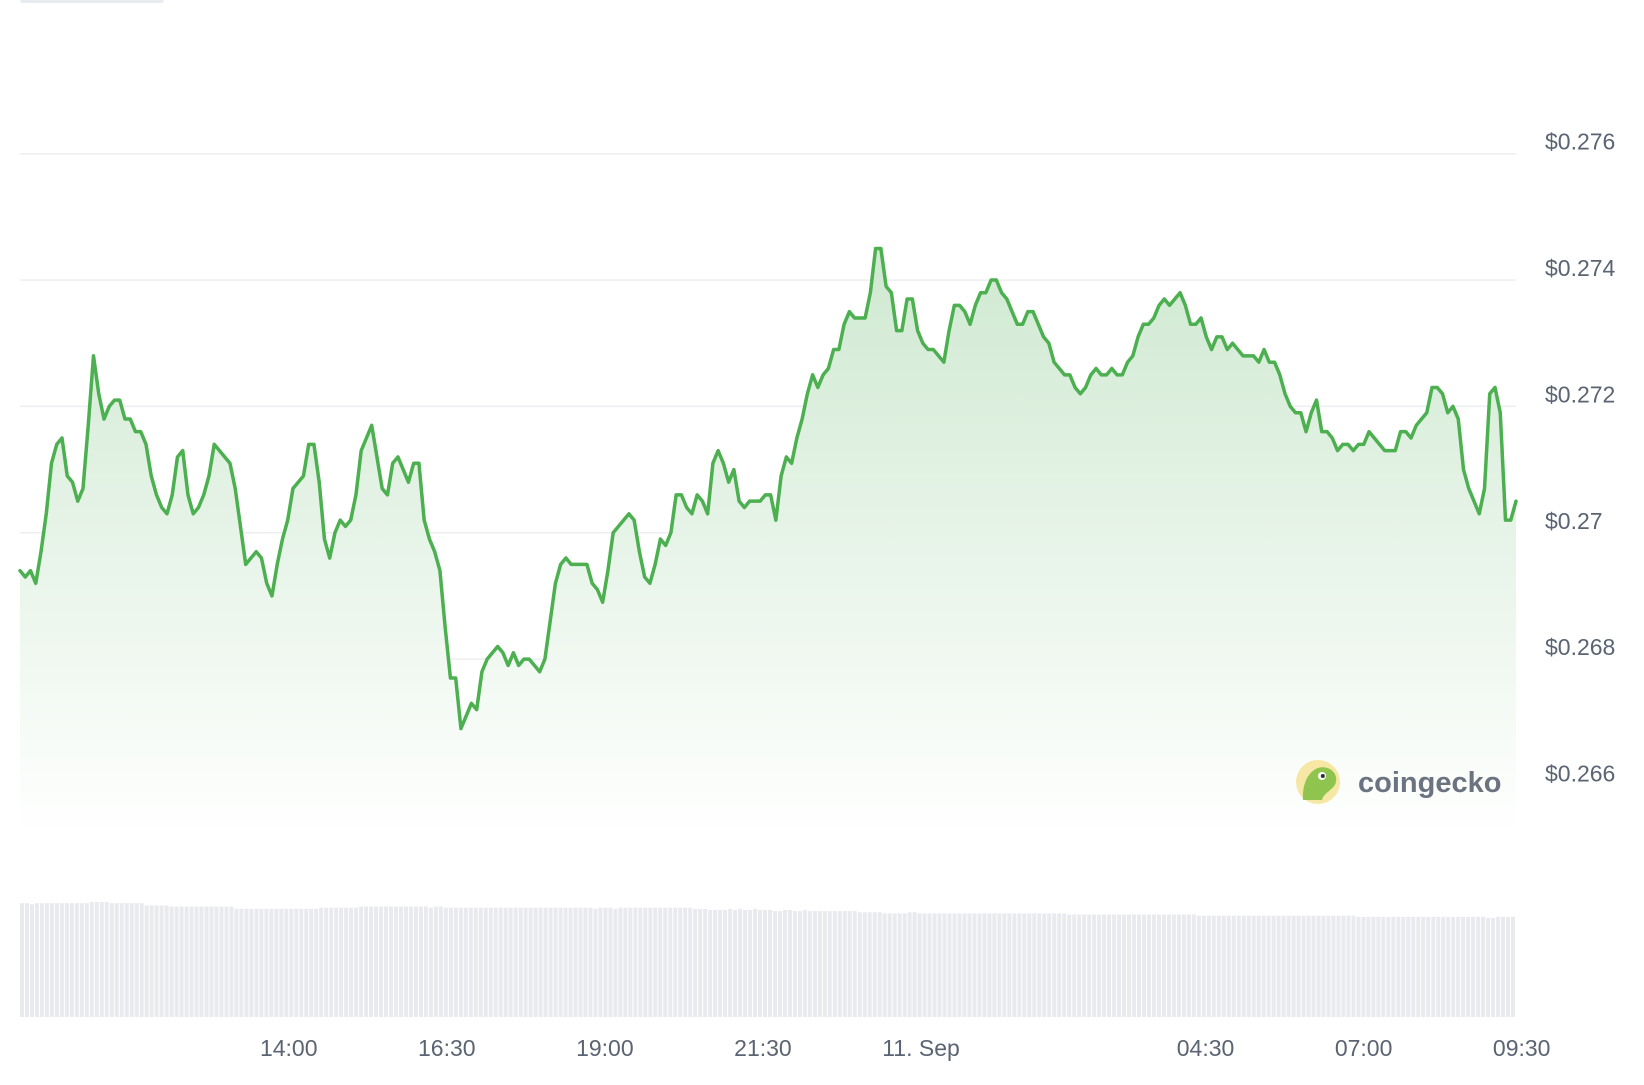 The height and width of the screenshot is (1085, 1644). Describe the element at coordinates (447, 1048) in the screenshot. I see `x-tick-label: 16:30` at that location.